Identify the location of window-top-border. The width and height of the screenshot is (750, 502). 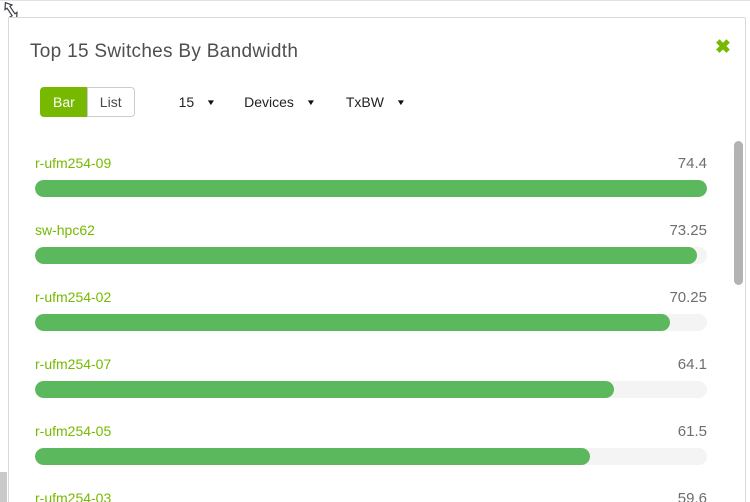
(375, 0).